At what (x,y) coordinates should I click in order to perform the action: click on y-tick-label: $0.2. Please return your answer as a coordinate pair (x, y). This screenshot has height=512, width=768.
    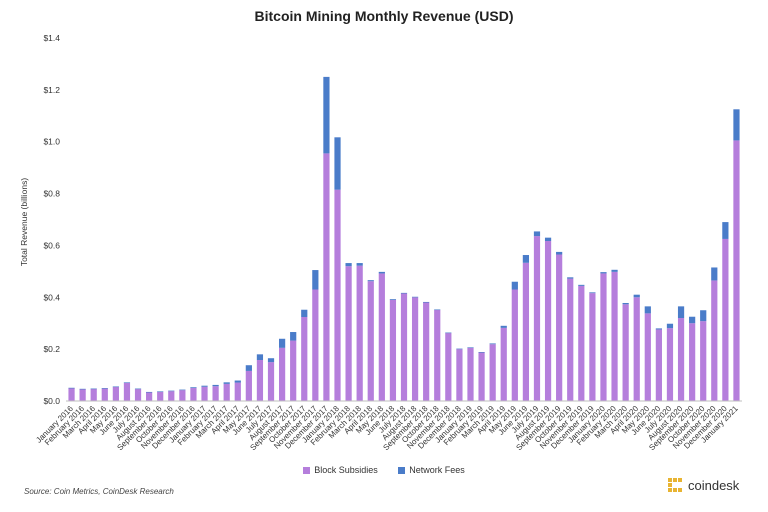
    Looking at the image, I should click on (51, 349).